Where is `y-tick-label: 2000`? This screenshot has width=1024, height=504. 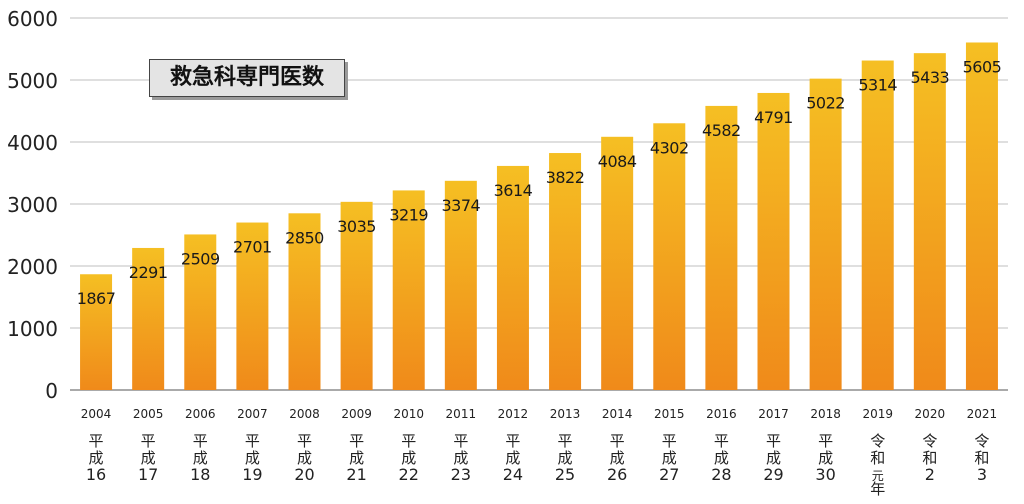 y-tick-label: 2000 is located at coordinates (32, 267).